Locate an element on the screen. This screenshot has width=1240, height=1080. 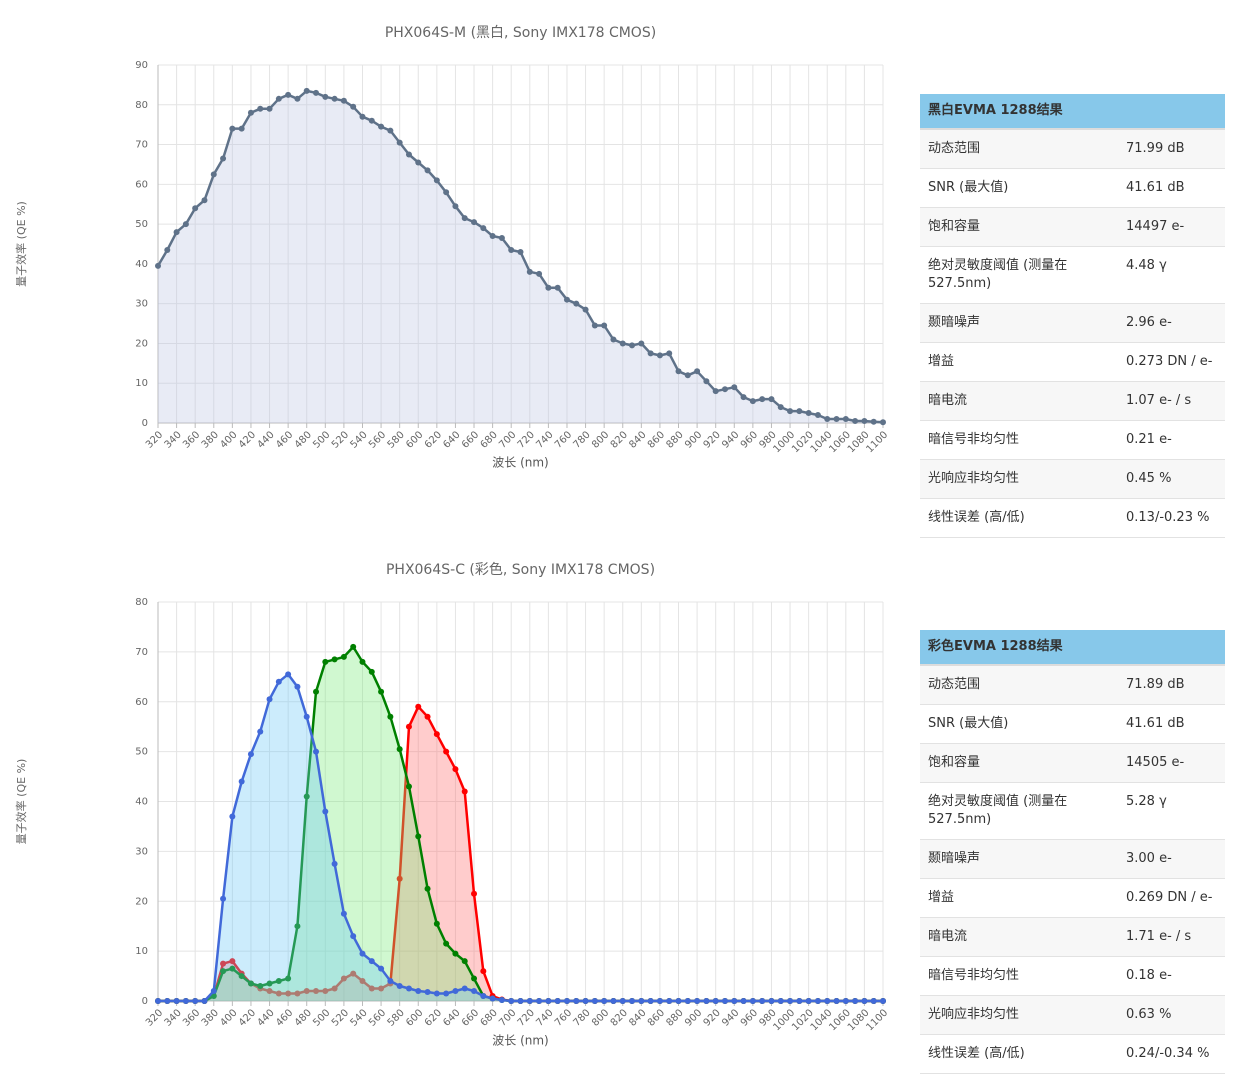
x-tick-label: 940 is located at coordinates (730, 1017).